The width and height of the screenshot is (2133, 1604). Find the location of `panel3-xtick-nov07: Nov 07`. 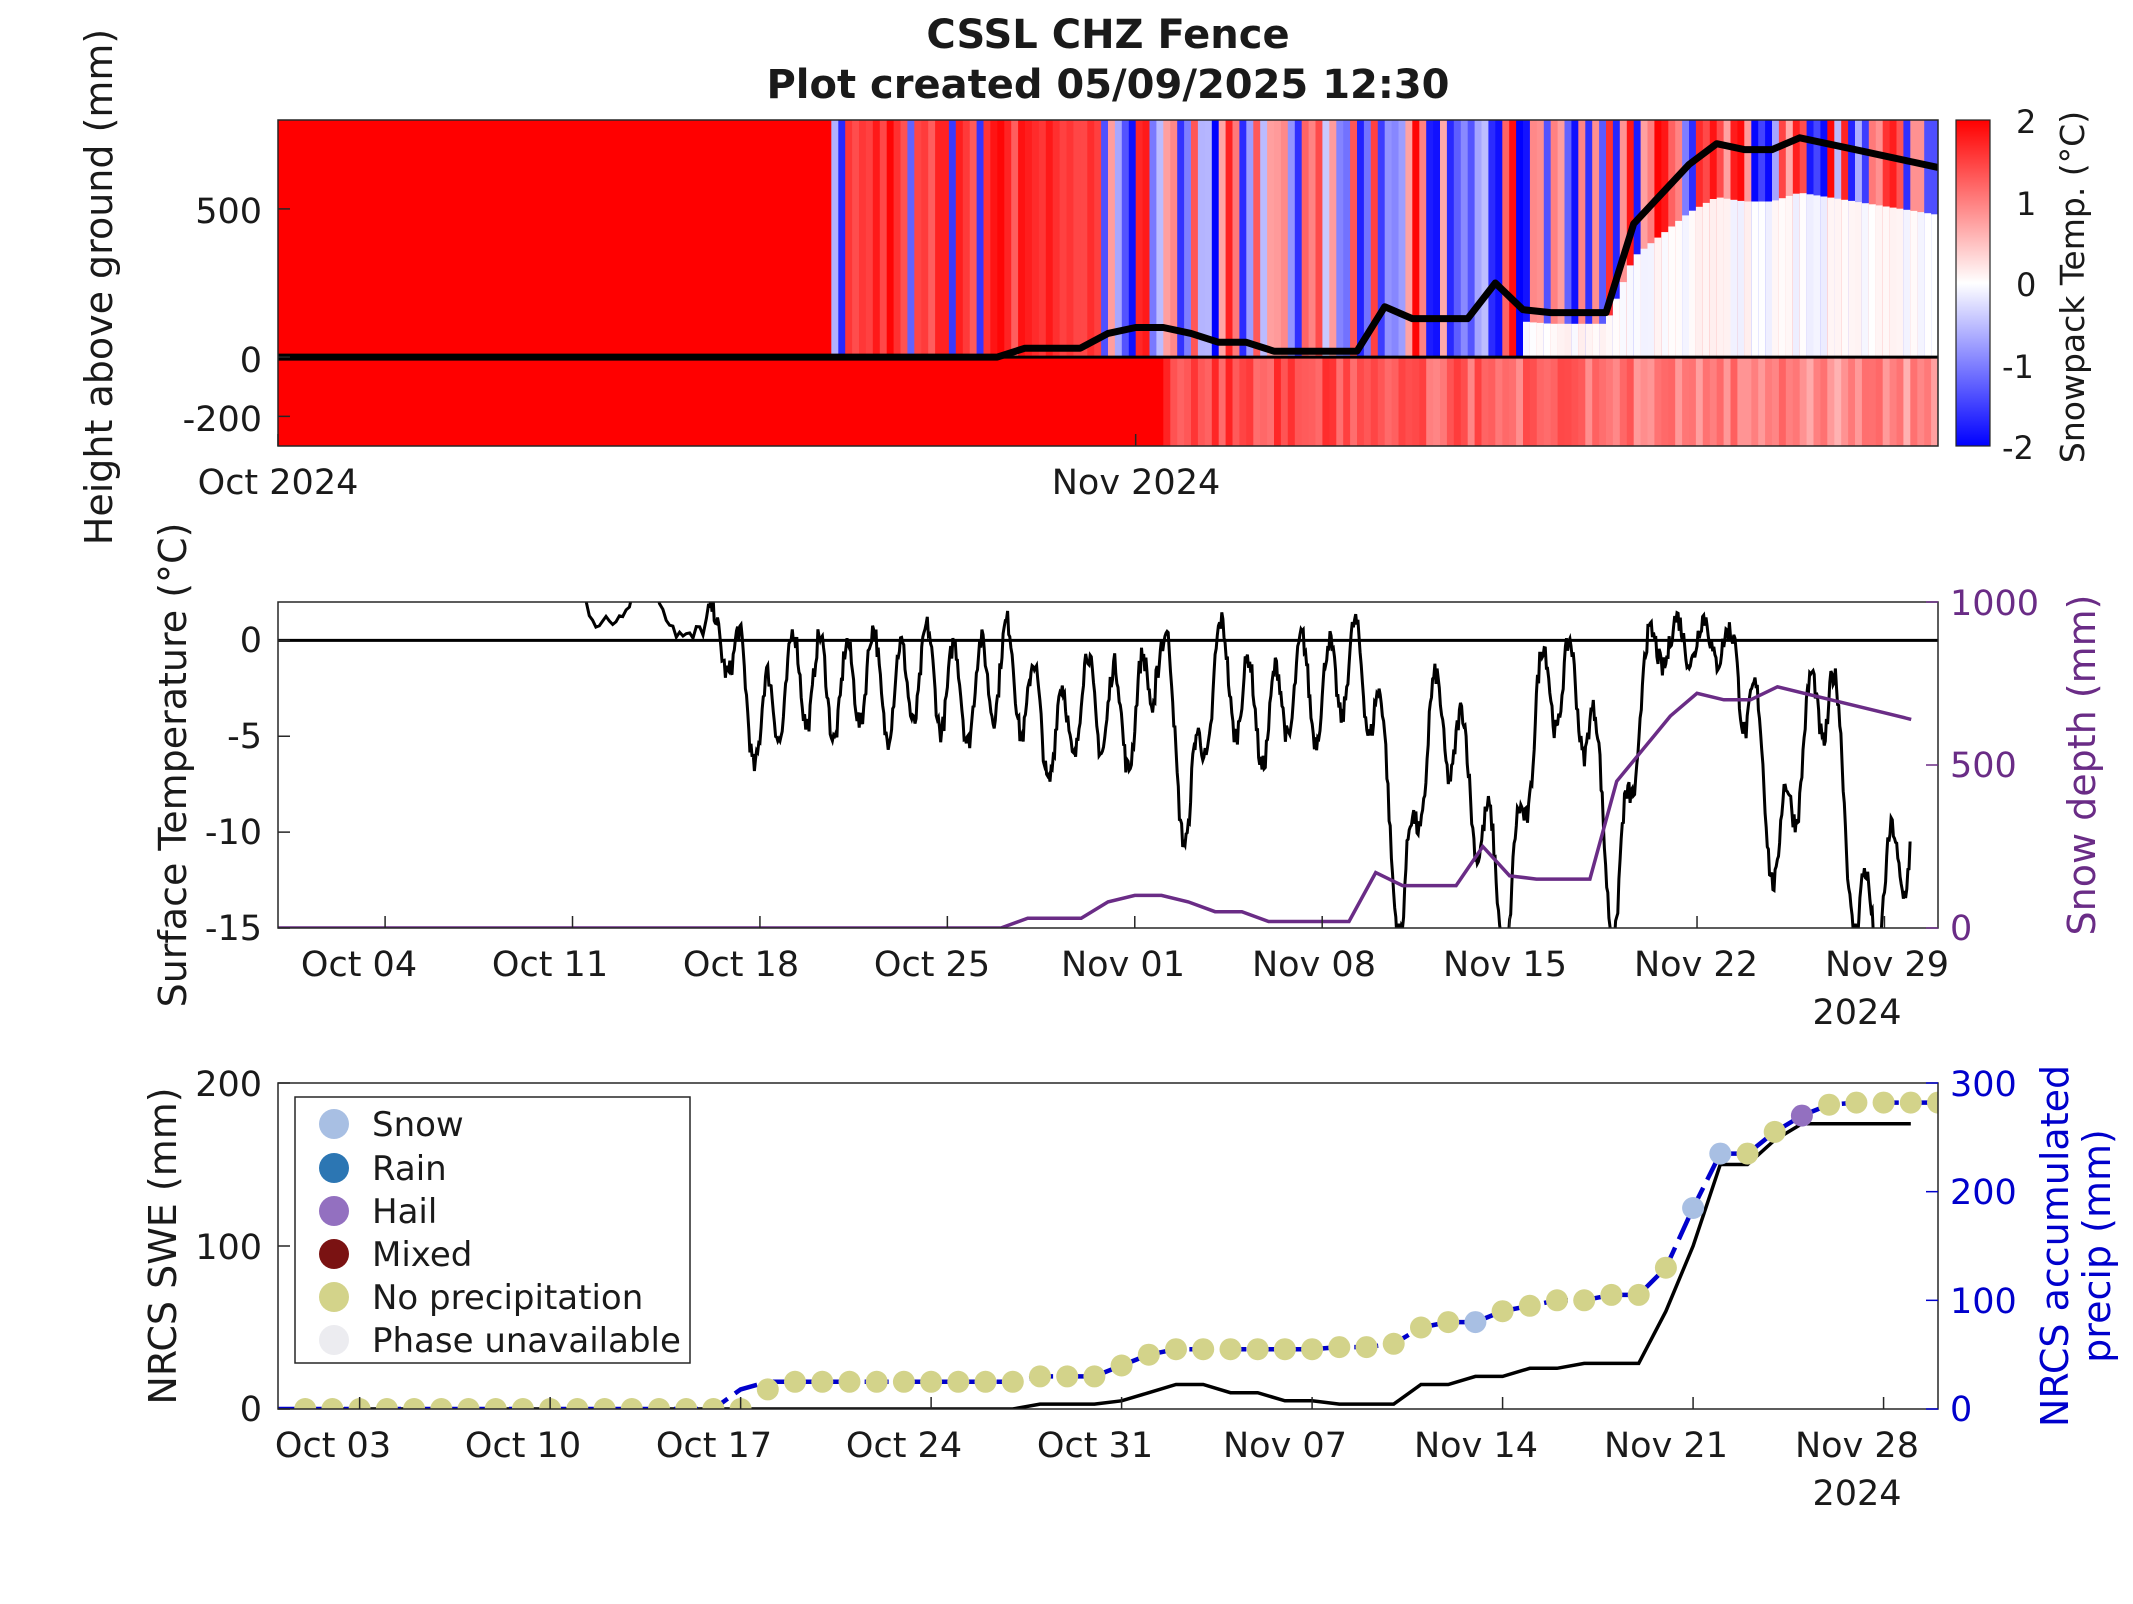

panel3-xtick-nov07: Nov 07 is located at coordinates (1285, 1446).